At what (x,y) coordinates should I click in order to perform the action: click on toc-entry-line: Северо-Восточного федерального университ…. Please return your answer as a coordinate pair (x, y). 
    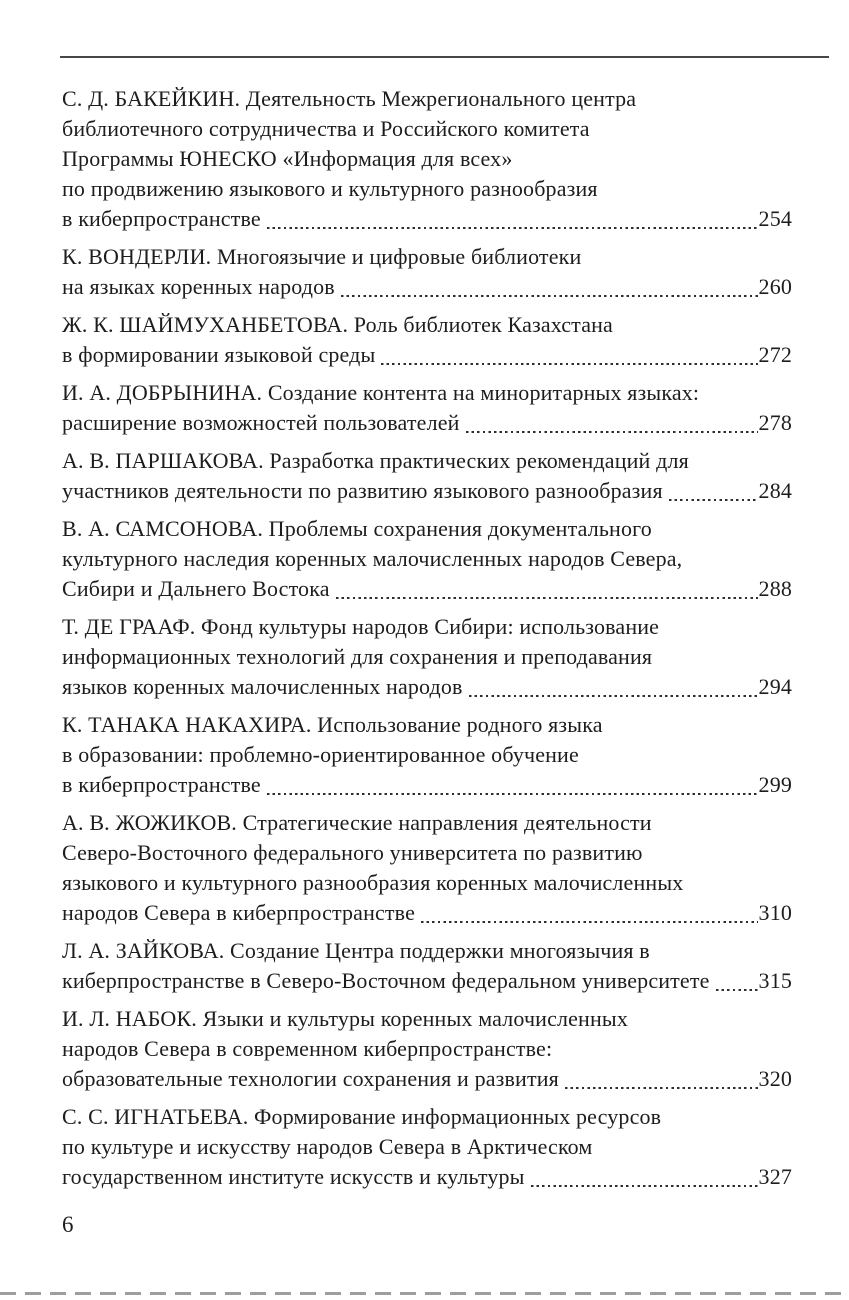
    Looking at the image, I should click on (352, 852).